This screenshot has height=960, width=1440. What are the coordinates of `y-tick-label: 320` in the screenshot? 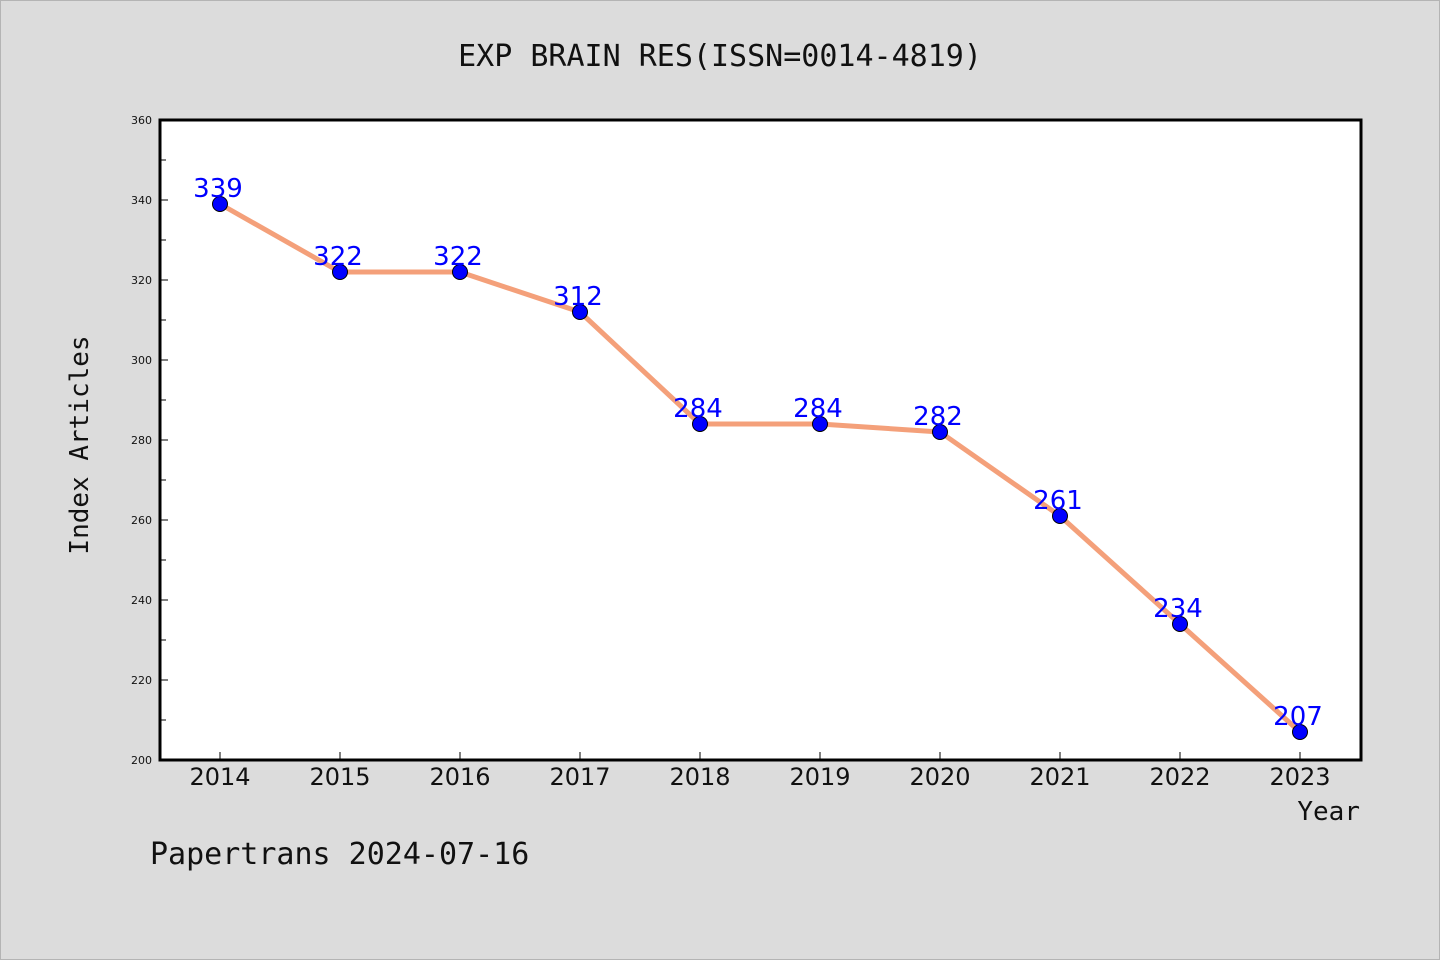 It's located at (141, 280).